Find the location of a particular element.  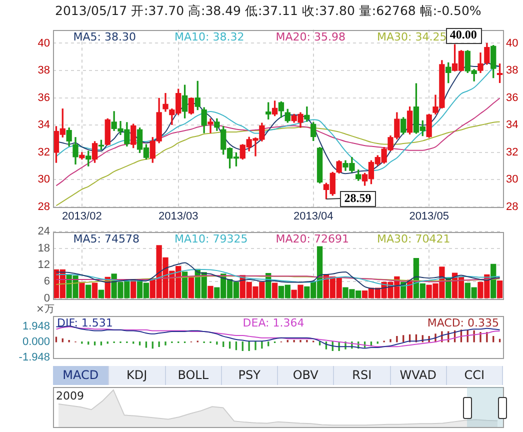

text: MA10: 38.32 is located at coordinates (209, 37).